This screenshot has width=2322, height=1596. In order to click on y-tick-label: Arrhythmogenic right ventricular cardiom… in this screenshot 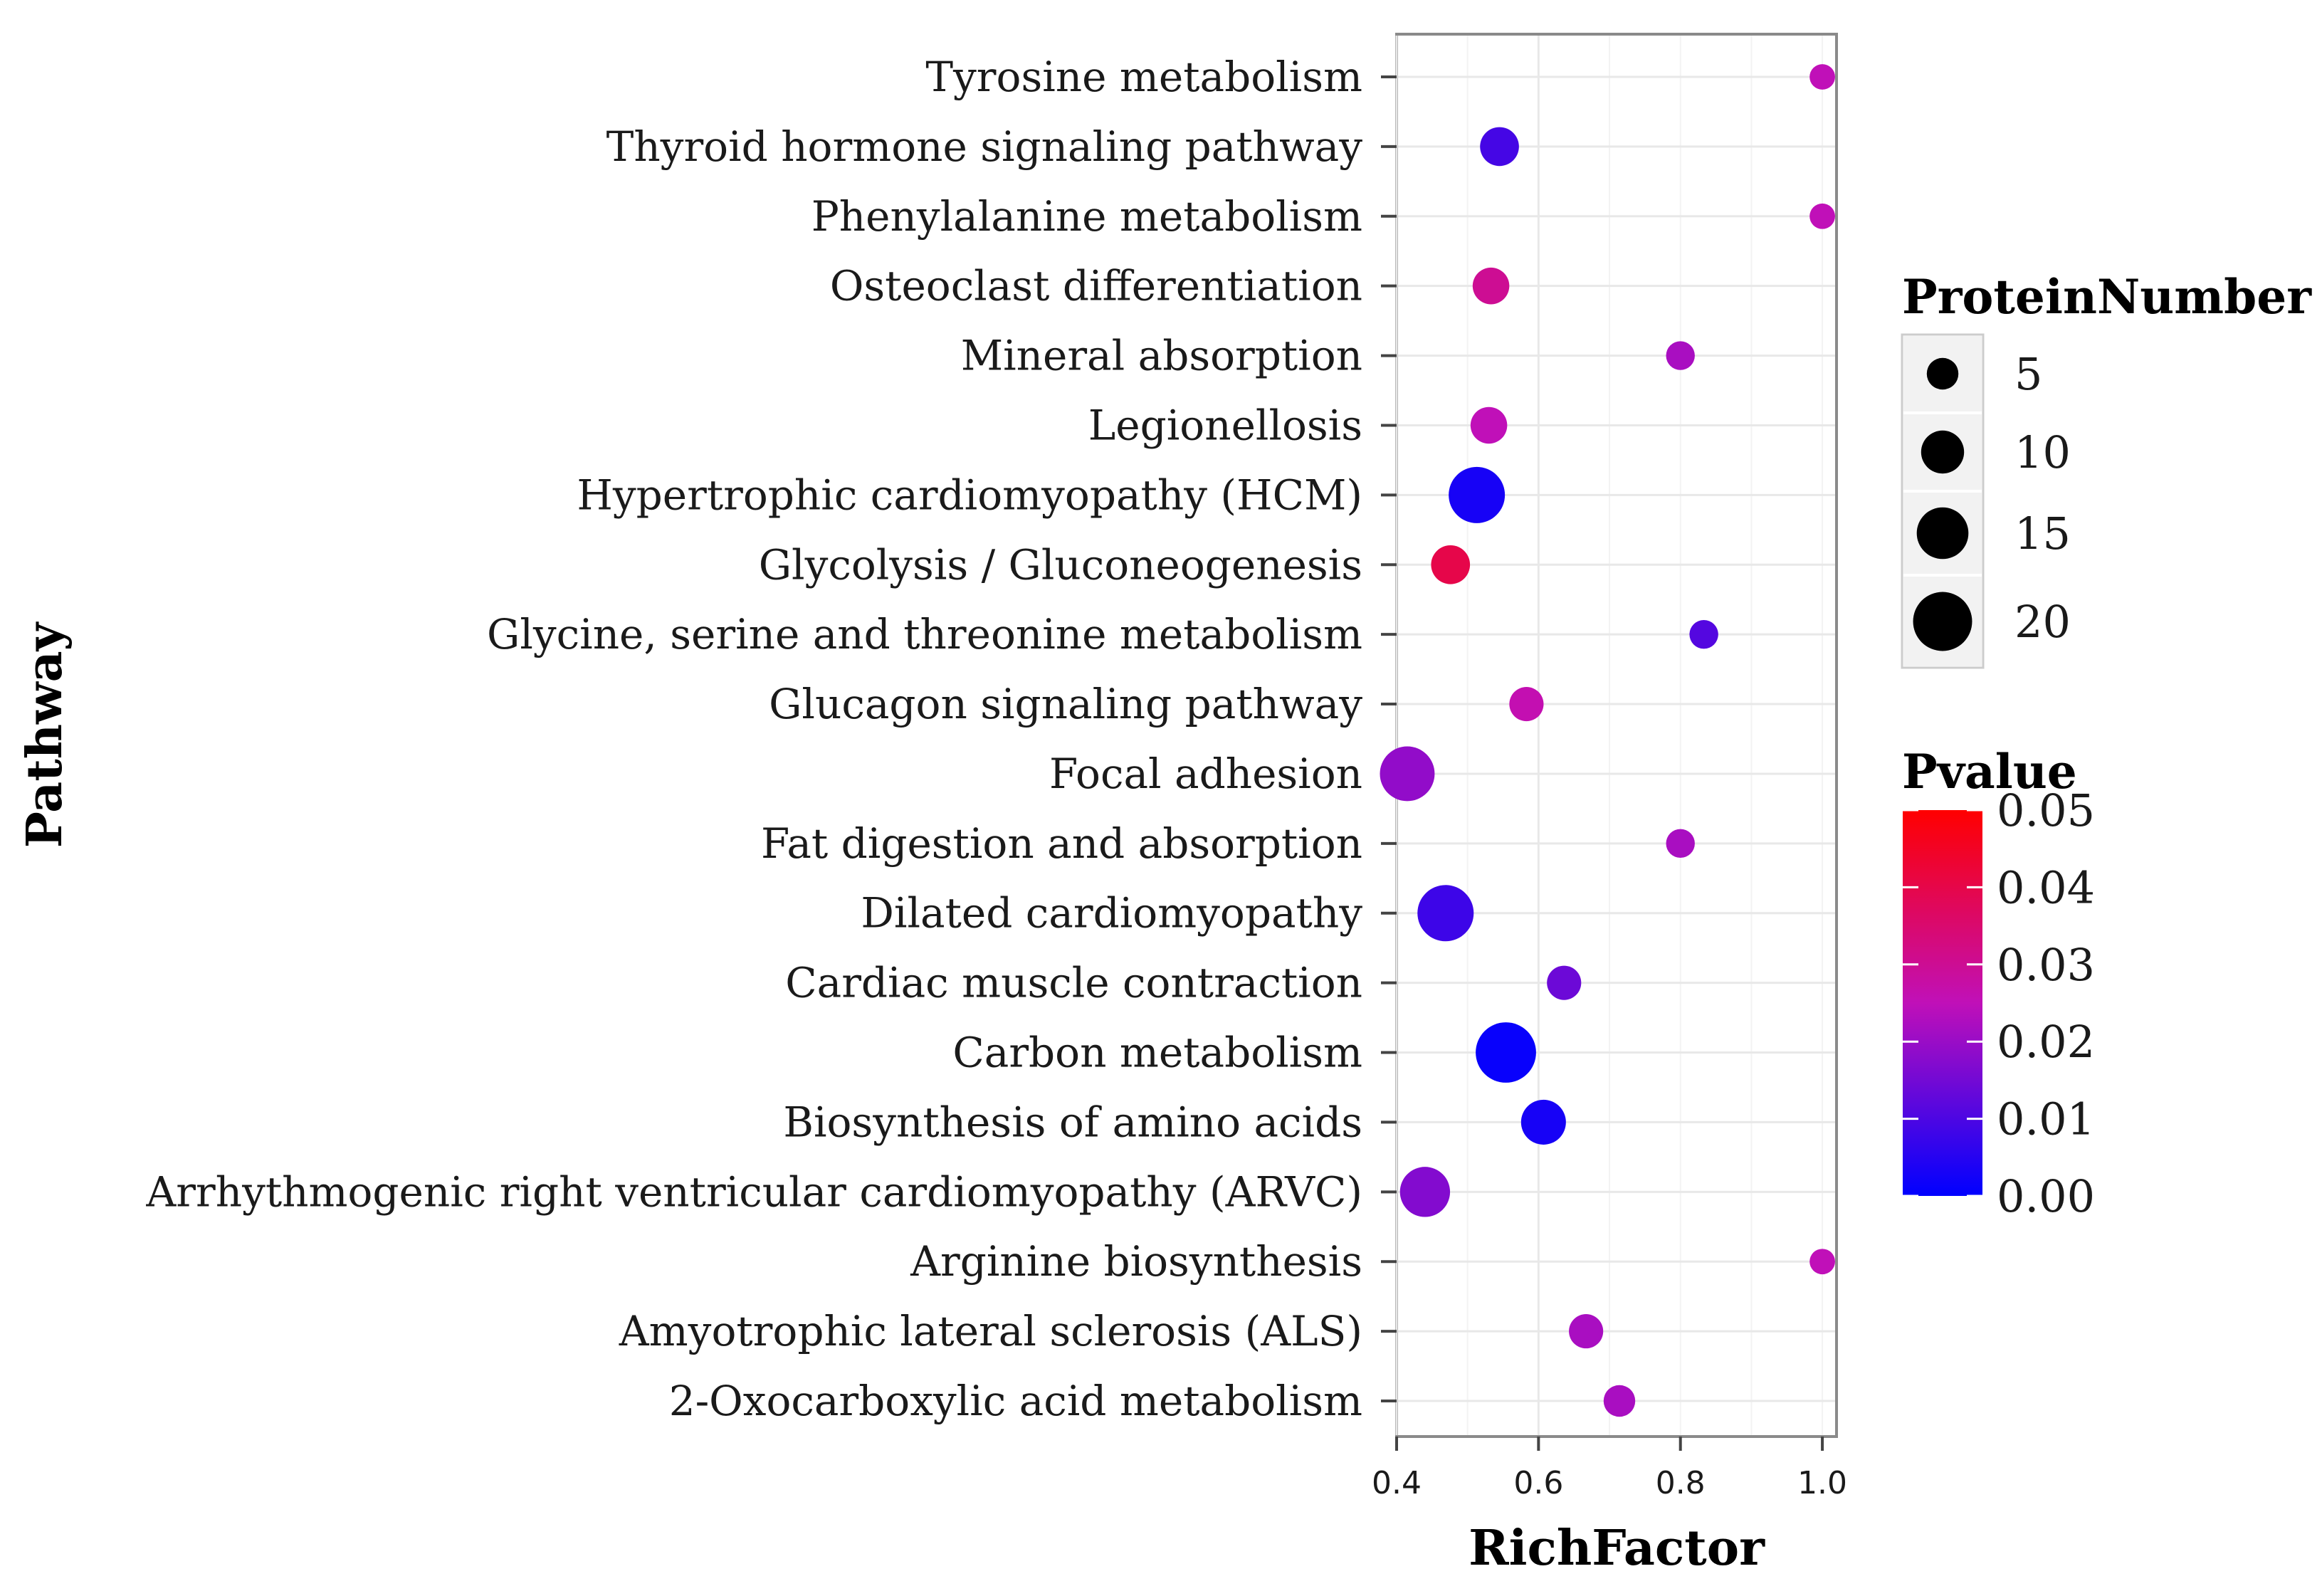, I will do `click(753, 1191)`.